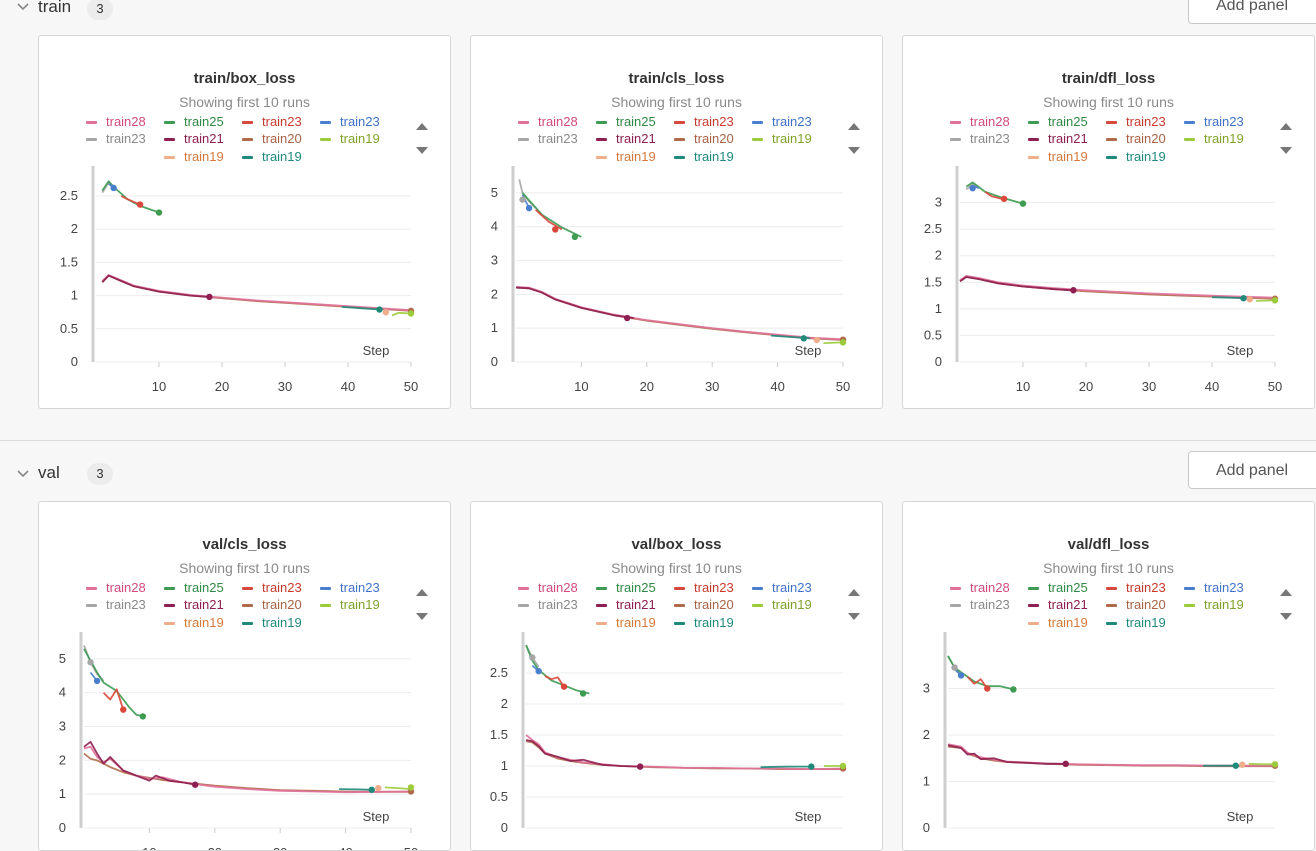  What do you see at coordinates (1108, 78) in the screenshot?
I see `panel-title: train/dfl_loss` at bounding box center [1108, 78].